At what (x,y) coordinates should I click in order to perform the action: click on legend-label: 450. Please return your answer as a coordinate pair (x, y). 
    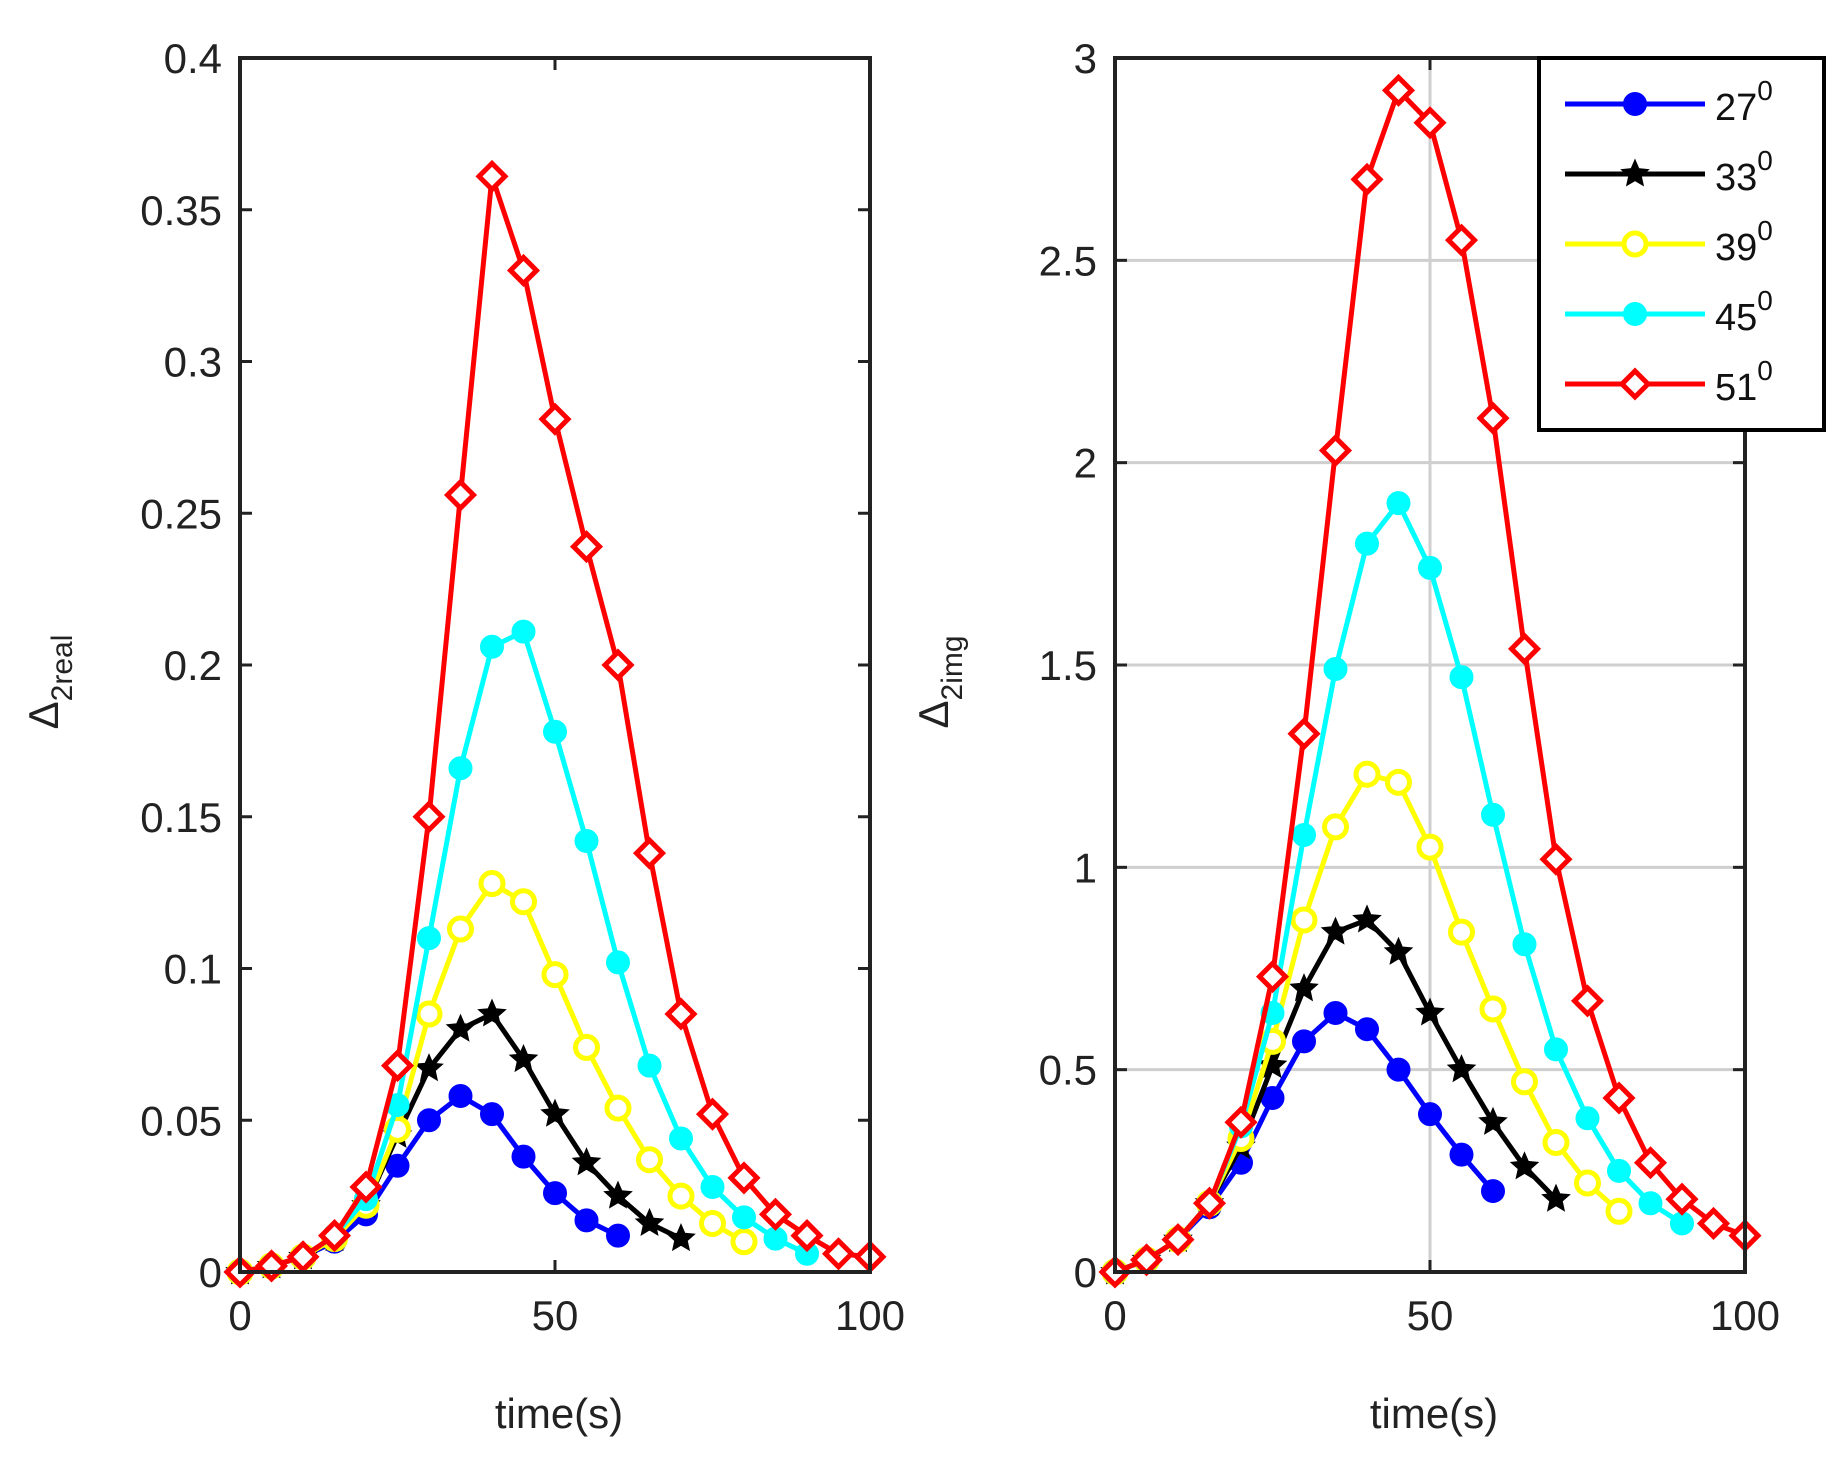
    Looking at the image, I should click on (1744, 312).